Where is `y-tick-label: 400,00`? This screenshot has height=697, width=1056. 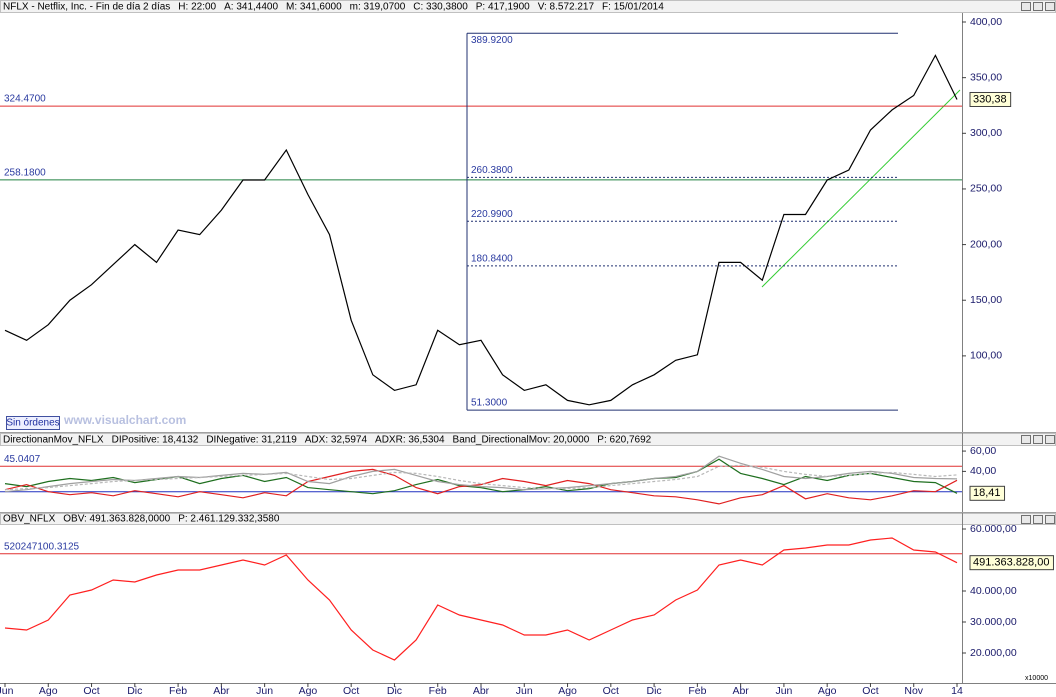 y-tick-label: 400,00 is located at coordinates (986, 22).